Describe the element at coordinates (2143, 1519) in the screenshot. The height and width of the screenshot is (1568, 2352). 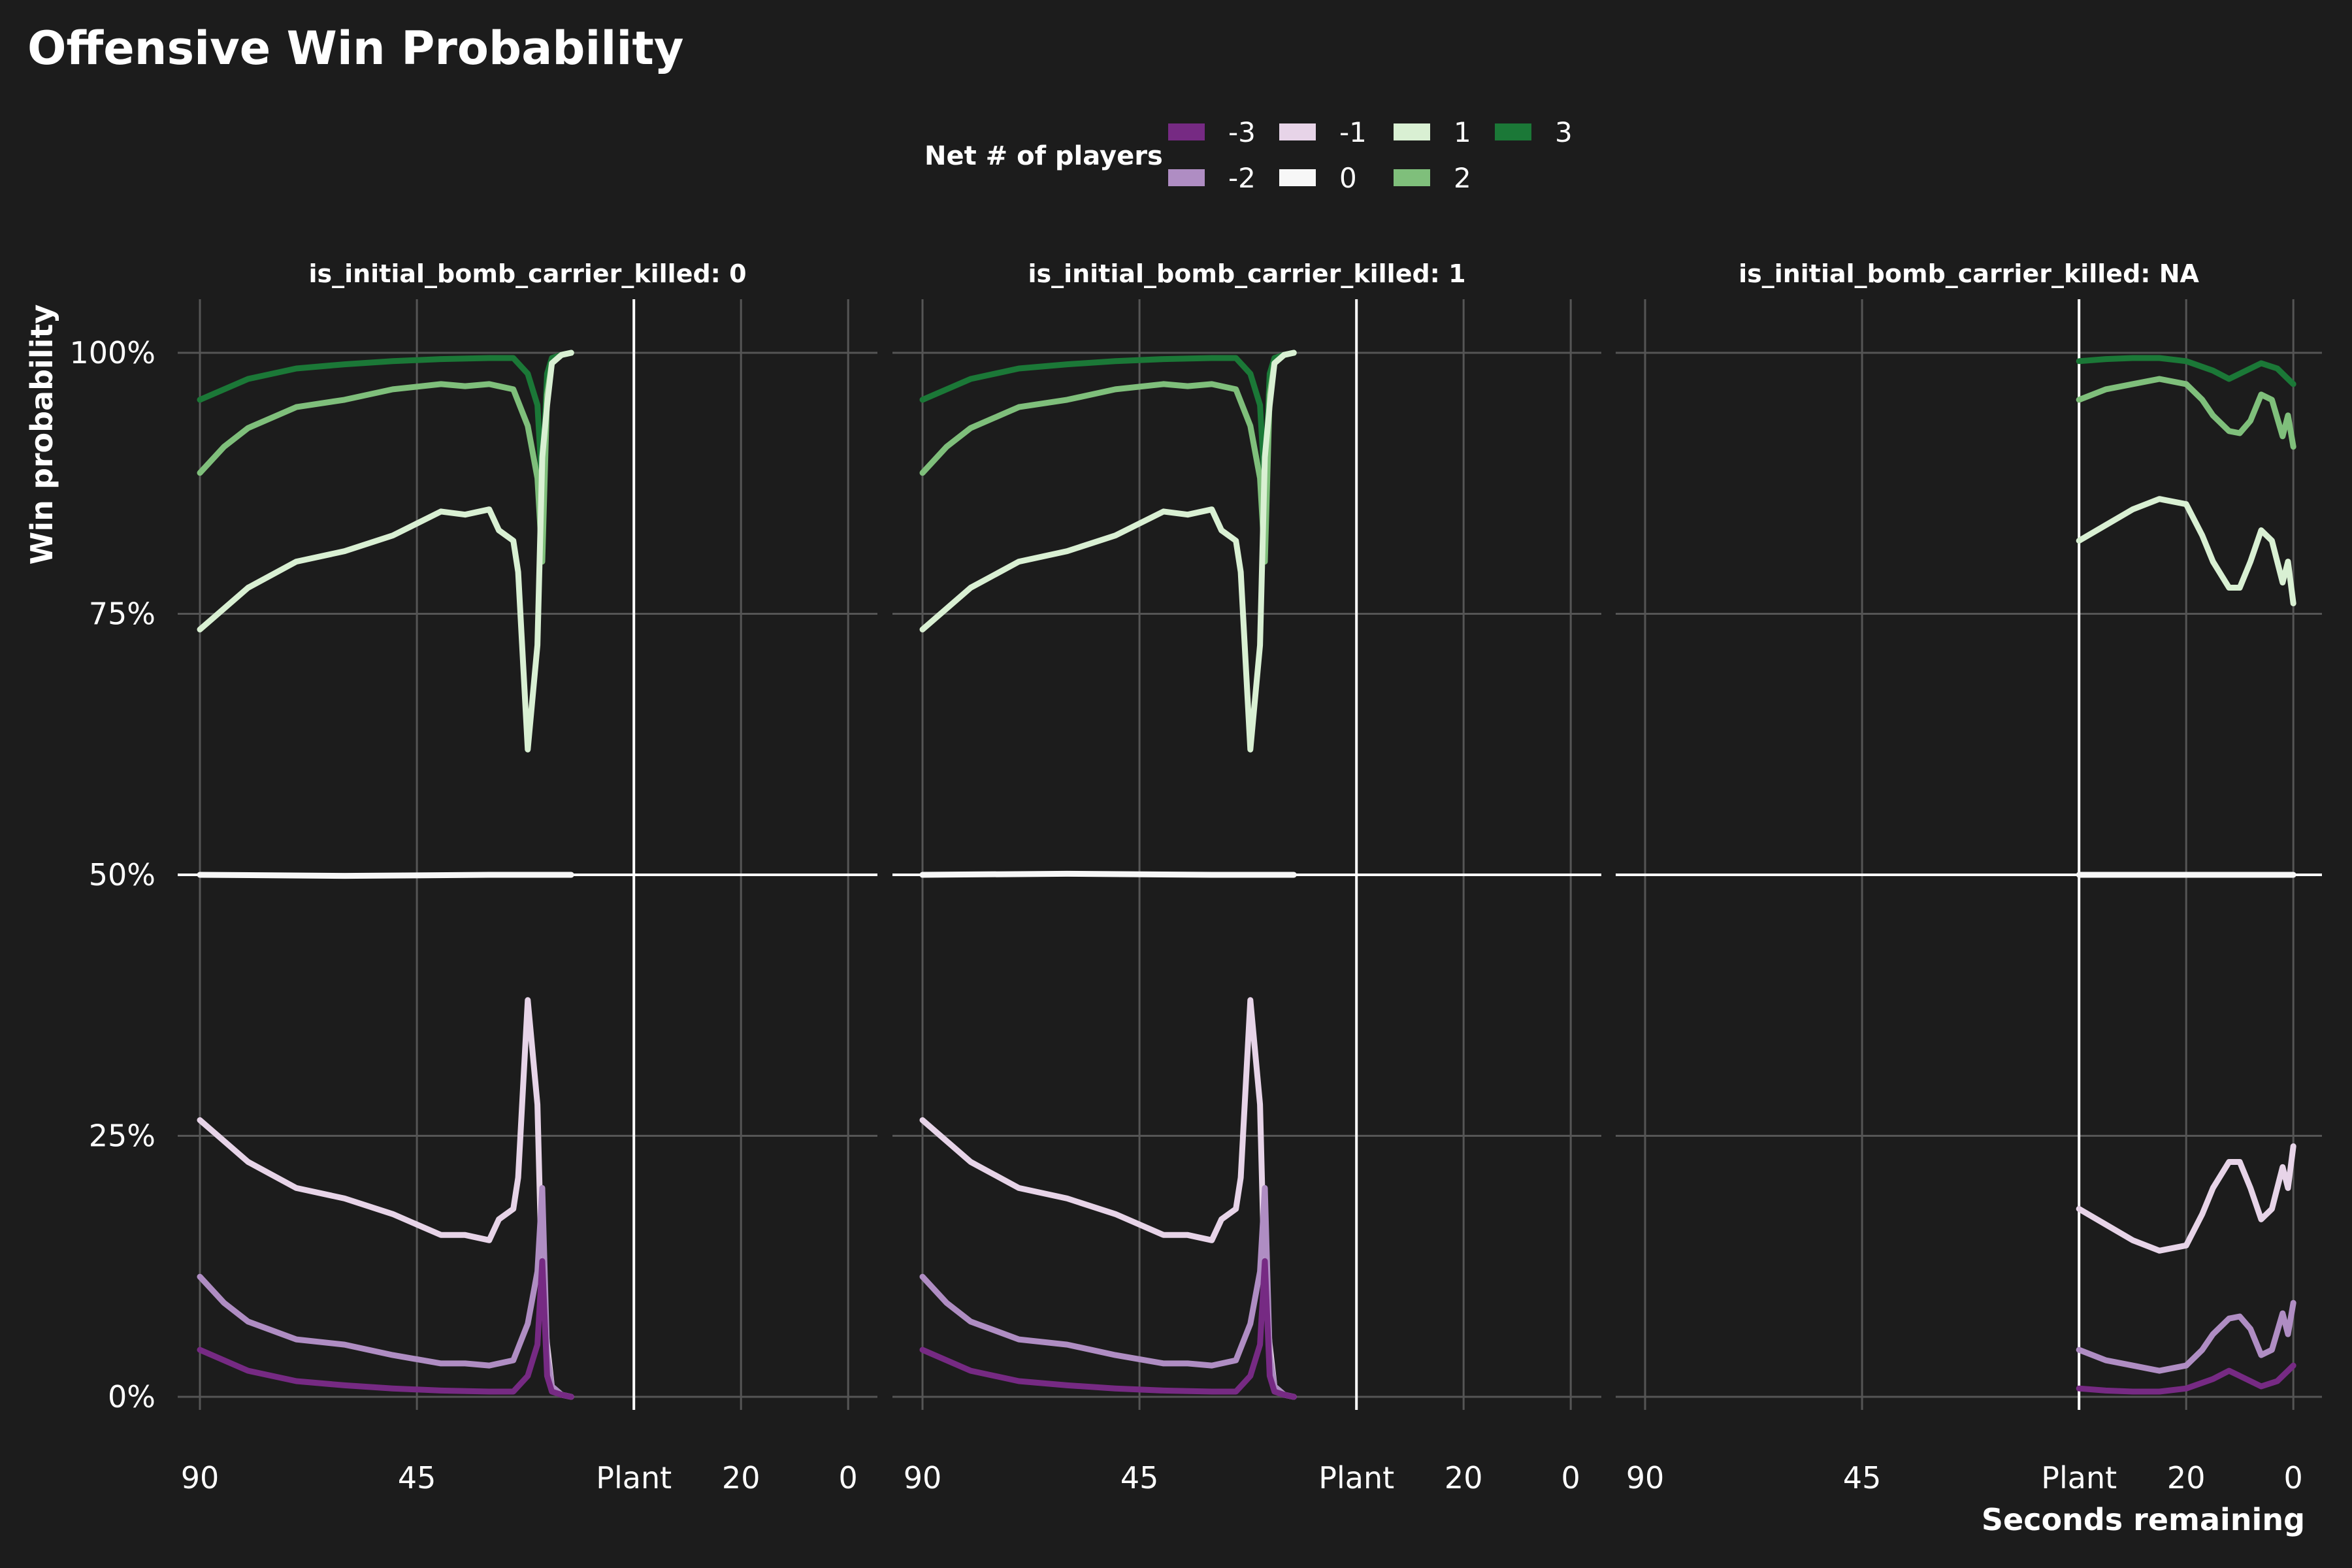
I see `x-axis-title: Seconds remaining` at that location.